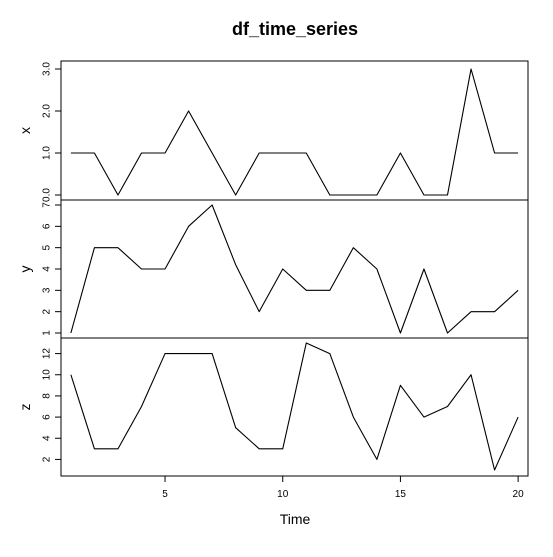 Image resolution: width=553 pixels, height=557 pixels. Describe the element at coordinates (47, 205) in the screenshot. I see `y-tick-label-y-6: 7` at that location.